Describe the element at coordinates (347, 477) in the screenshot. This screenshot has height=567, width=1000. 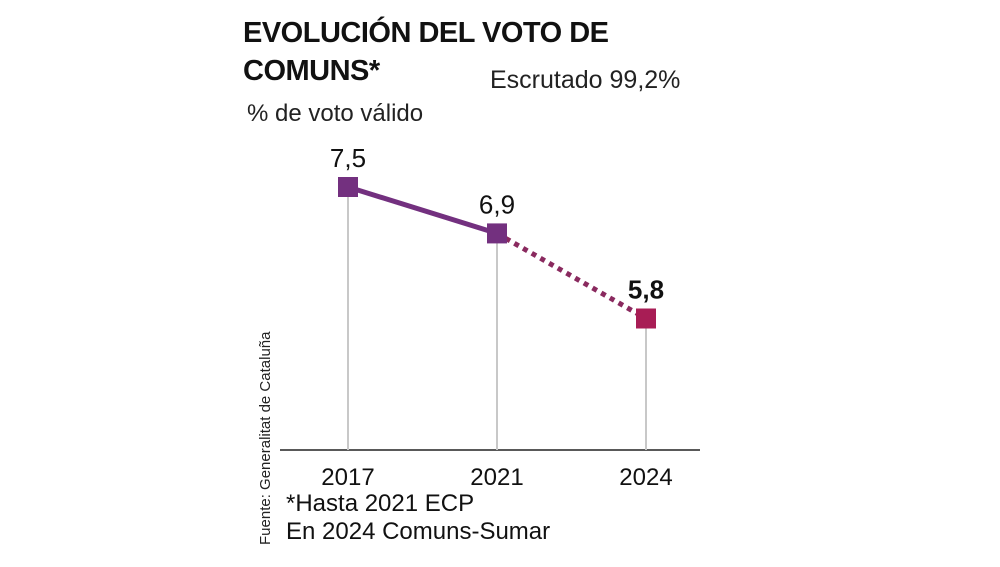
I see `x-tick-label-2017: 2017` at that location.